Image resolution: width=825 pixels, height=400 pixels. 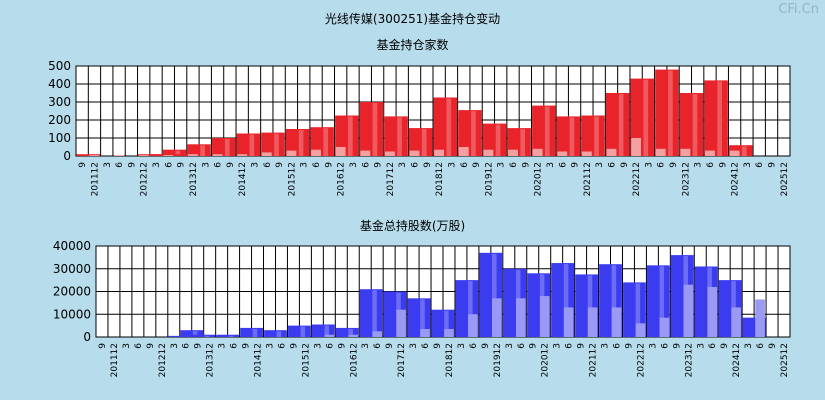 I want to click on chart2-x-tick-label: 201312, so click(x=211, y=360).